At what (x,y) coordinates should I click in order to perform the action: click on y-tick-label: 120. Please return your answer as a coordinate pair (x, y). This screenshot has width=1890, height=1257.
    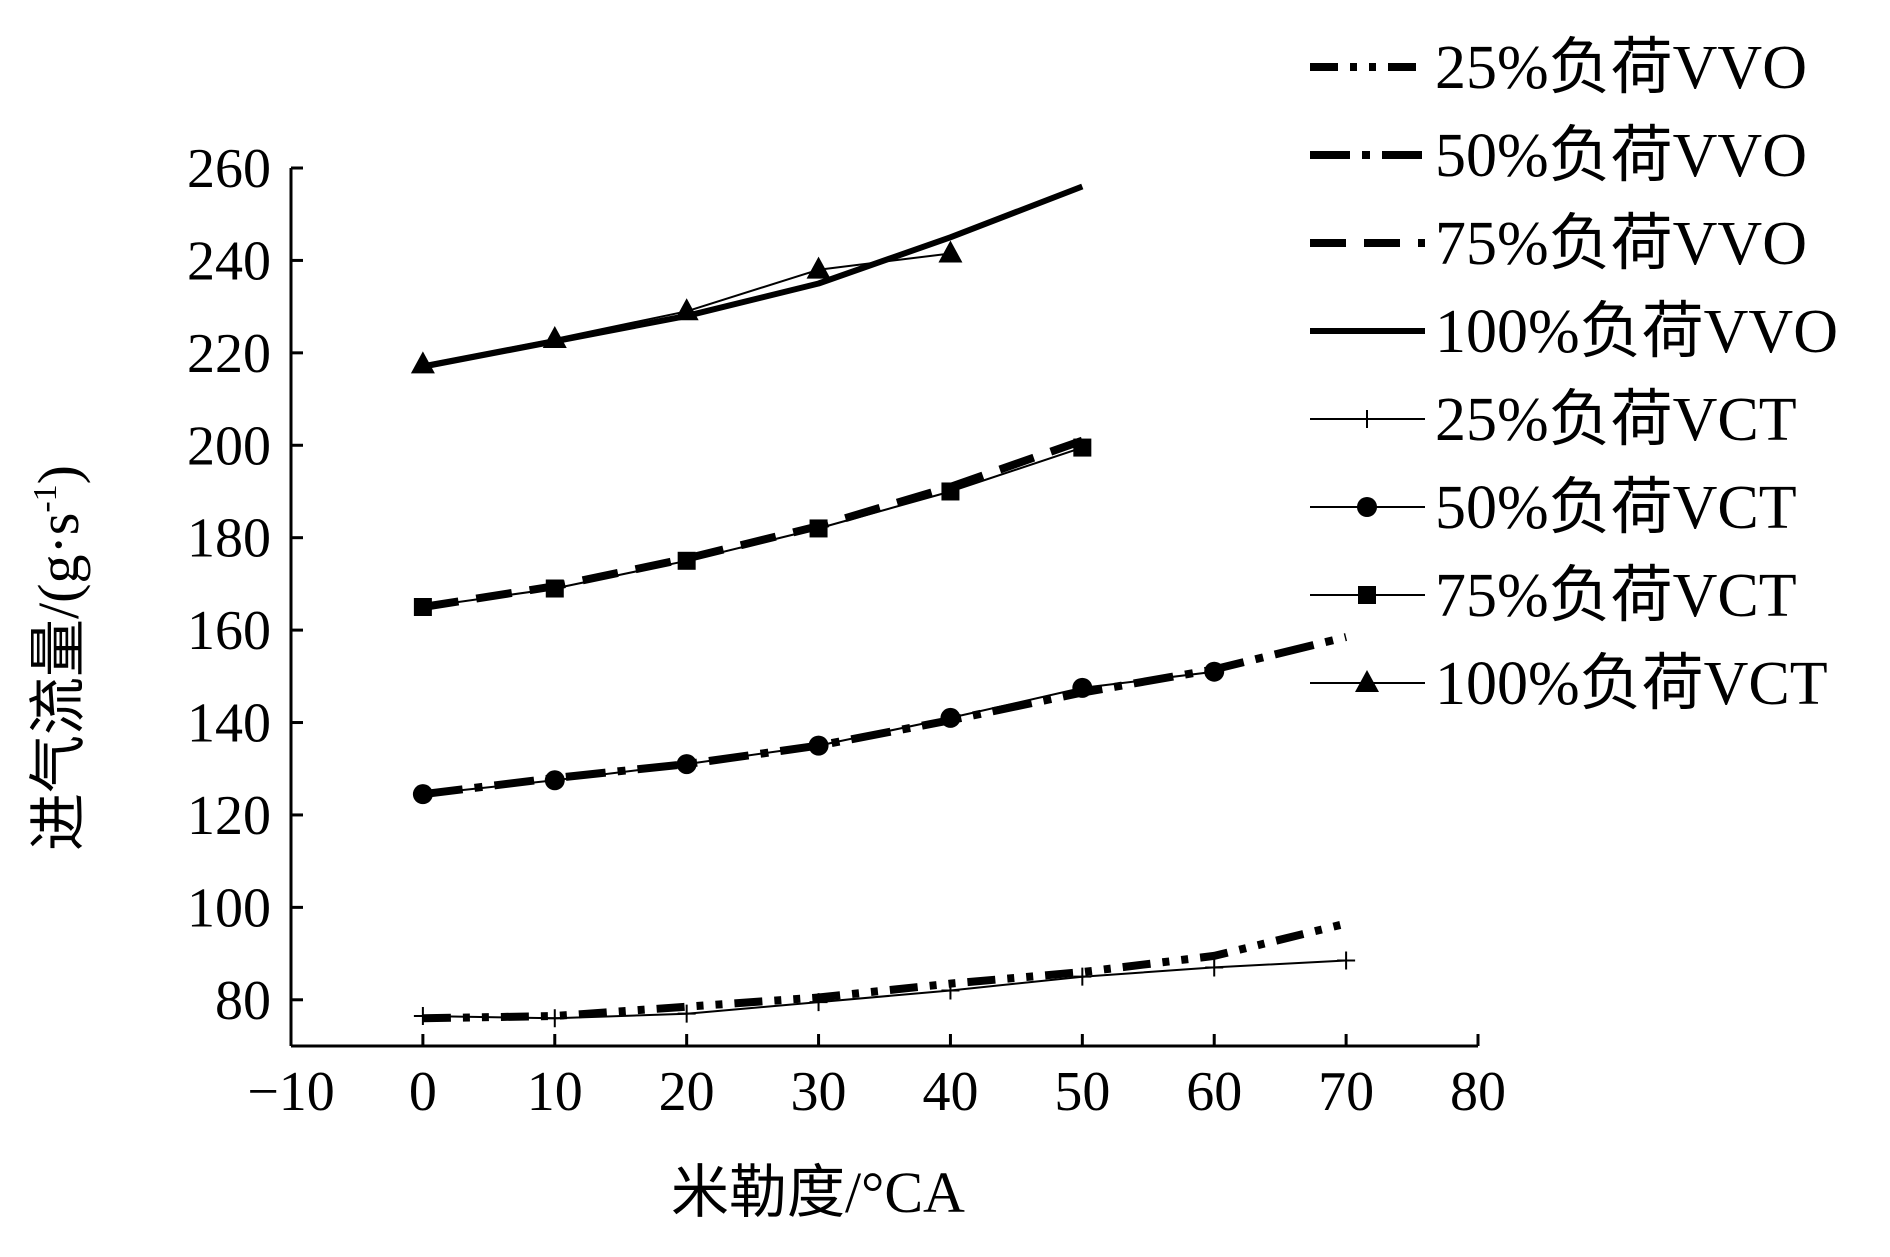
    Looking at the image, I should click on (229, 816).